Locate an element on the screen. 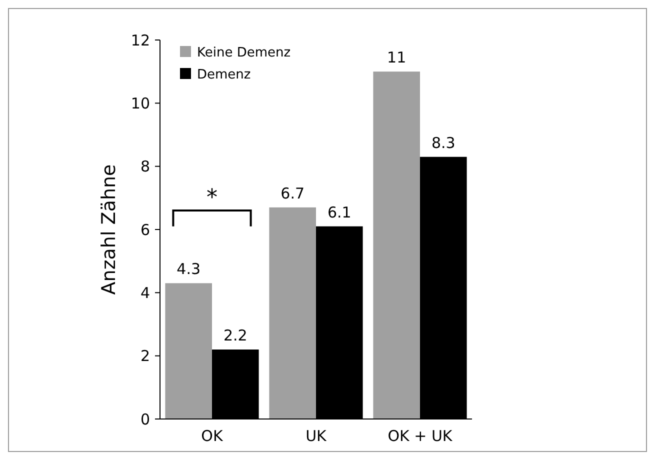 This screenshot has height=460, width=655. y-tick-label: 12 is located at coordinates (140, 40).